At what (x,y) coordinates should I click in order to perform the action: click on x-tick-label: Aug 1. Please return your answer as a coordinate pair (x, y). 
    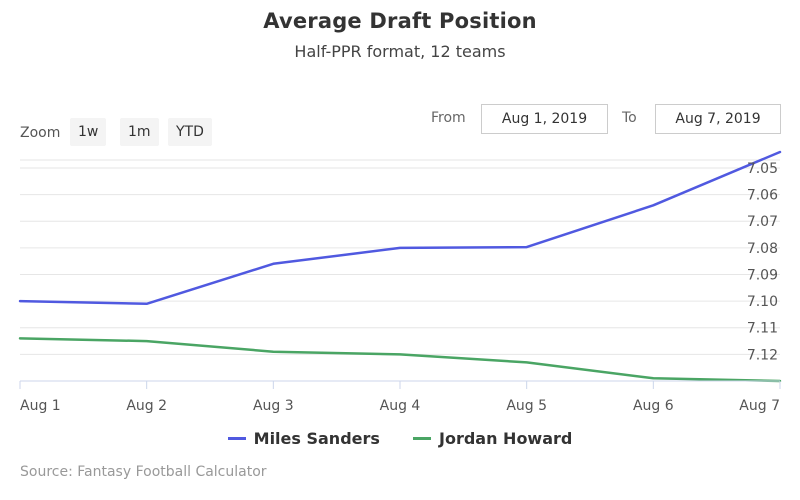
    Looking at the image, I should click on (40, 406).